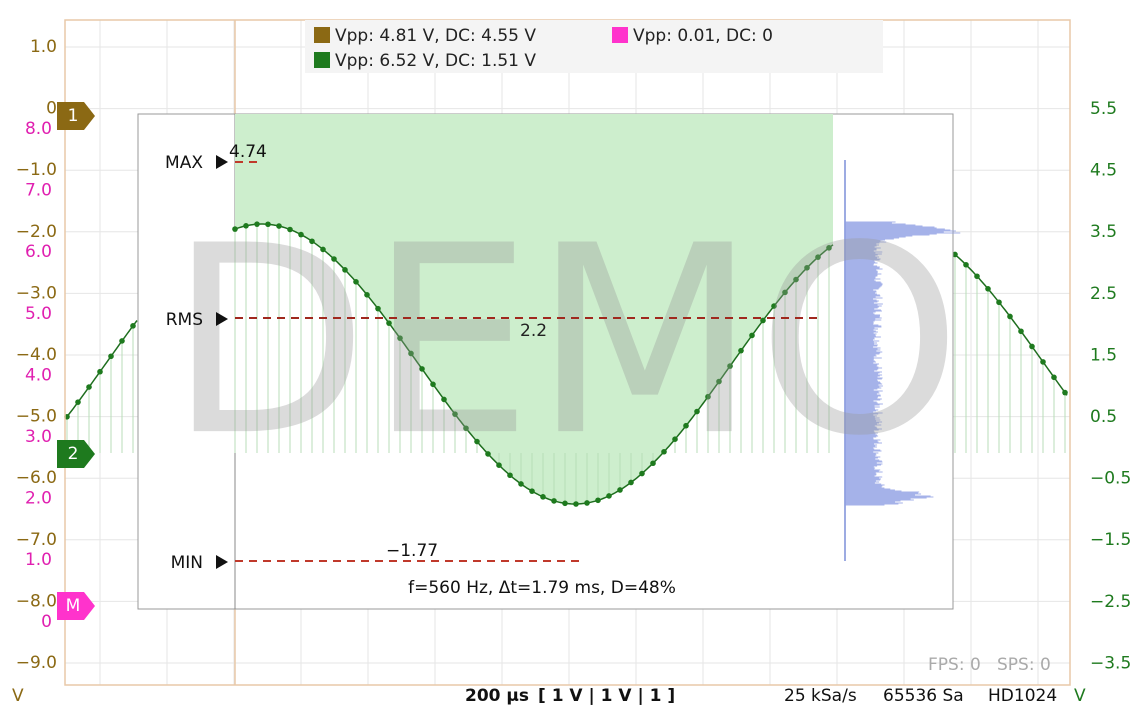 This screenshot has width=1145, height=720. I want to click on max-label: MAX, so click(184, 163).